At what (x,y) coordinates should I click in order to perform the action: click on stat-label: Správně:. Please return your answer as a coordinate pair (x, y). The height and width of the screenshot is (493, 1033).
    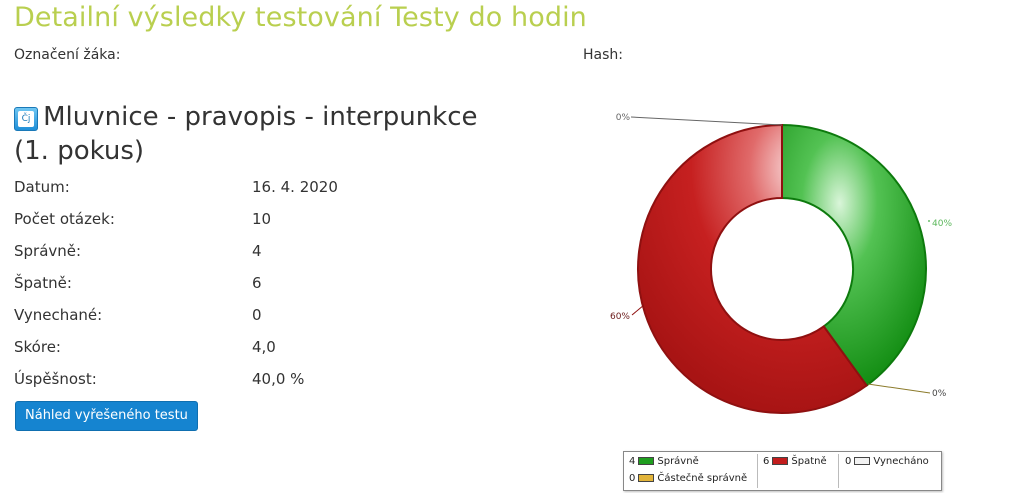
    Looking at the image, I should click on (48, 251).